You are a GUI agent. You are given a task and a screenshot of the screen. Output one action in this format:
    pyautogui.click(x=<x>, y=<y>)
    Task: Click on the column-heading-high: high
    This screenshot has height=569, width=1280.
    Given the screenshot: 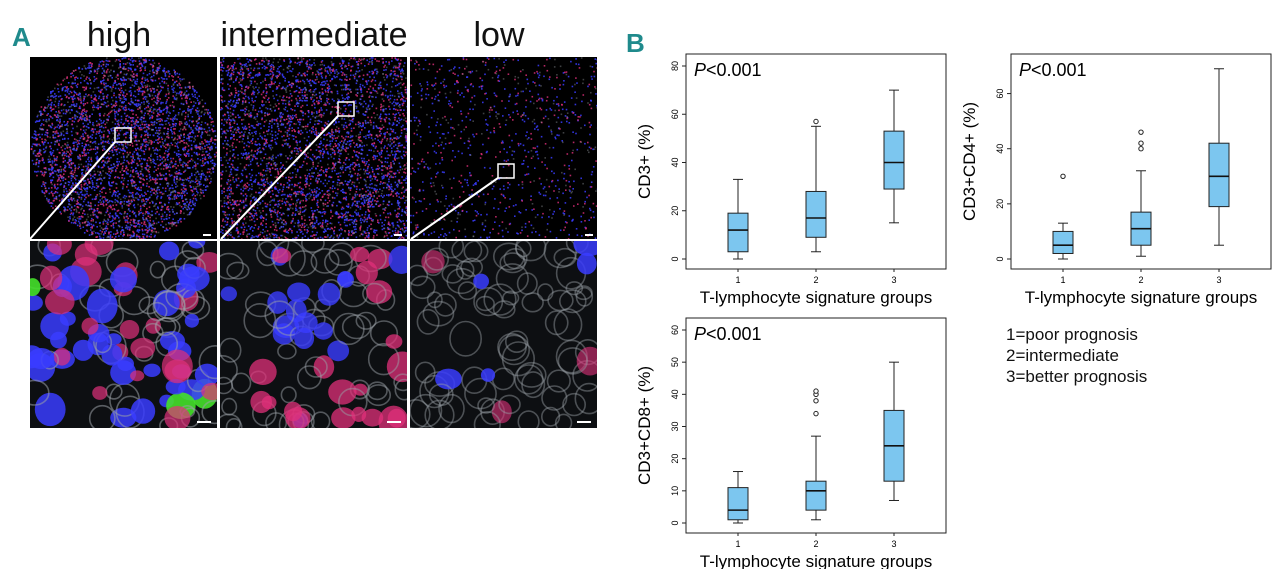 What is the action you would take?
    pyautogui.click(x=119, y=35)
    